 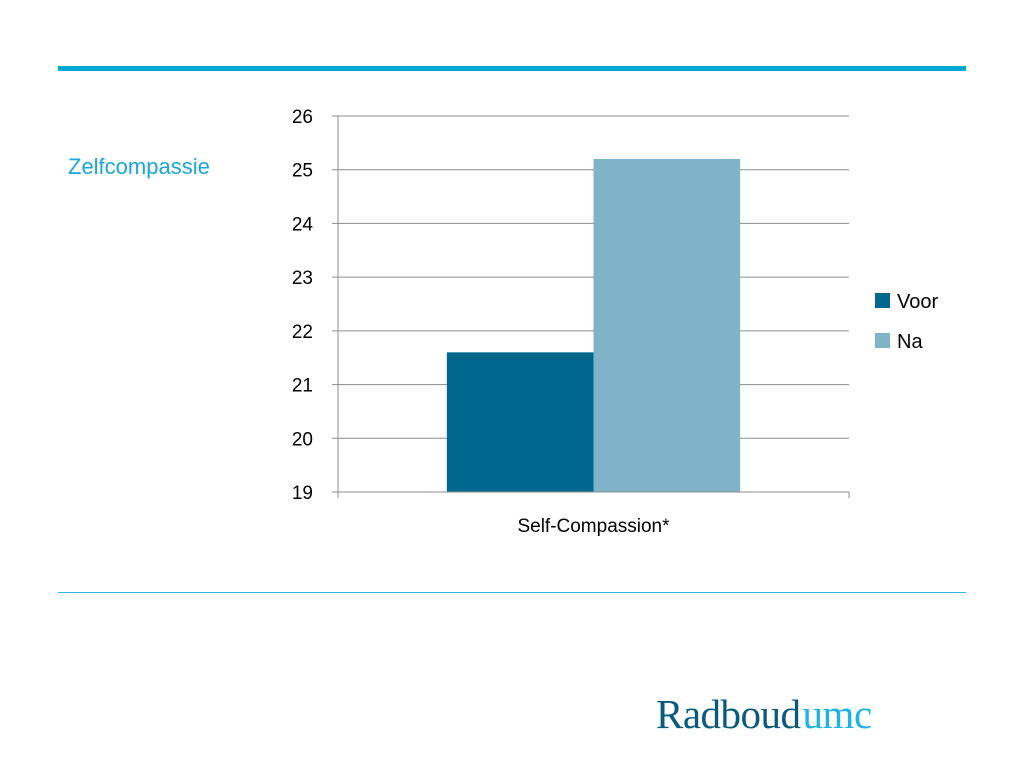 I want to click on legend-swatch-voor, so click(x=882, y=300).